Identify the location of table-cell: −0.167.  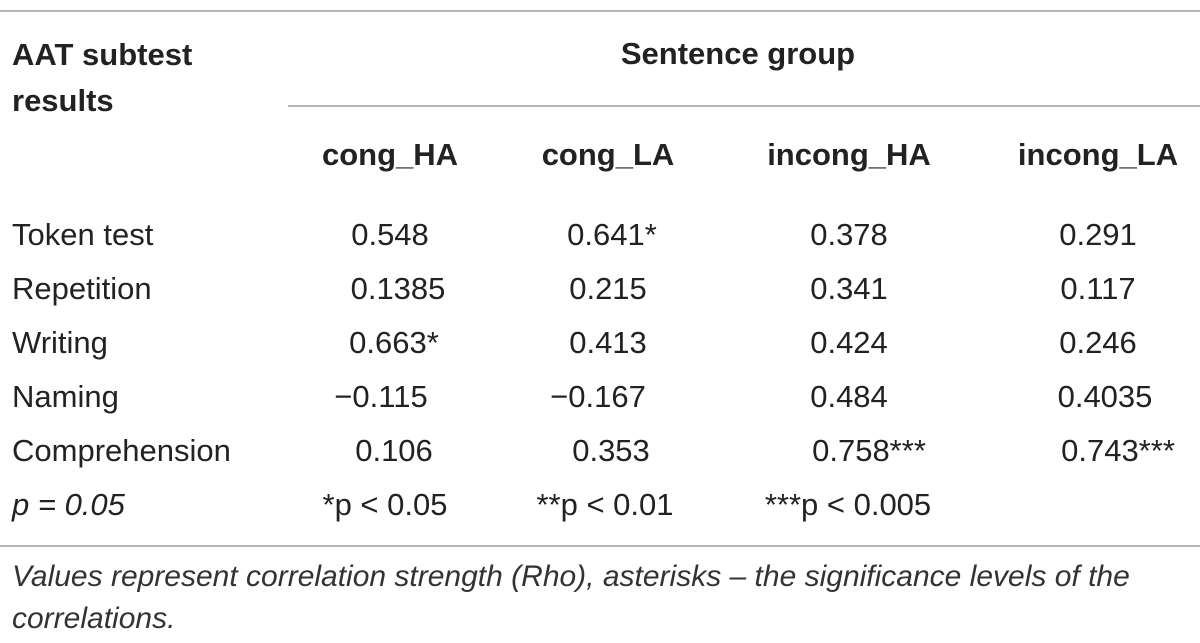
(598, 396).